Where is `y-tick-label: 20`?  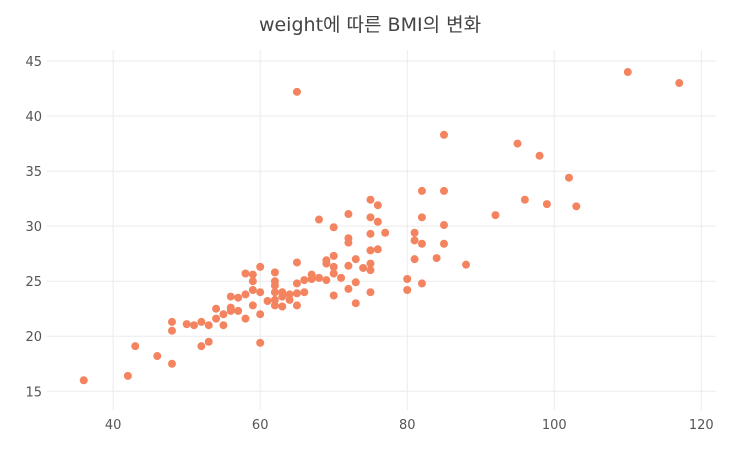
y-tick-label: 20 is located at coordinates (33, 337).